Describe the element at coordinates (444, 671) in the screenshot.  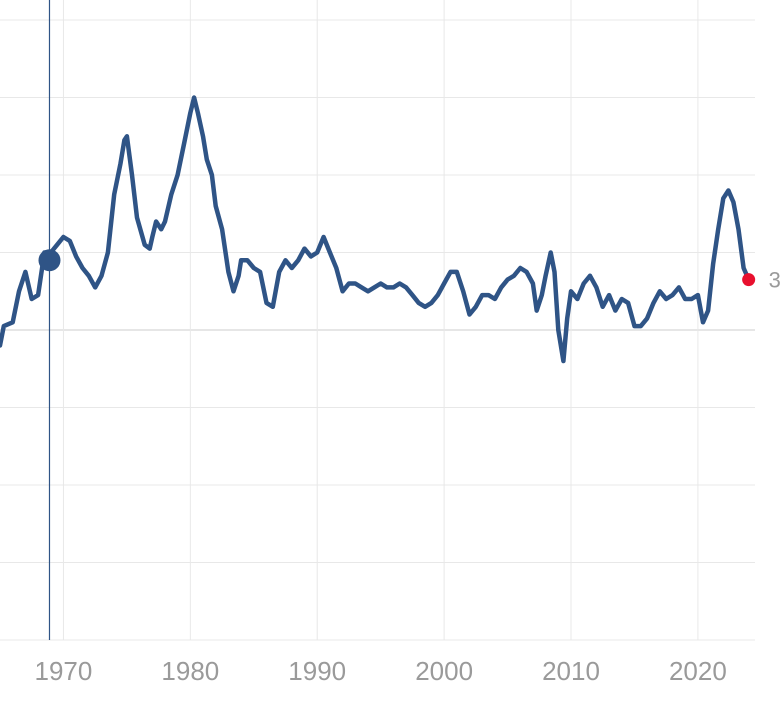
I see `x-tick-label: 2000` at that location.